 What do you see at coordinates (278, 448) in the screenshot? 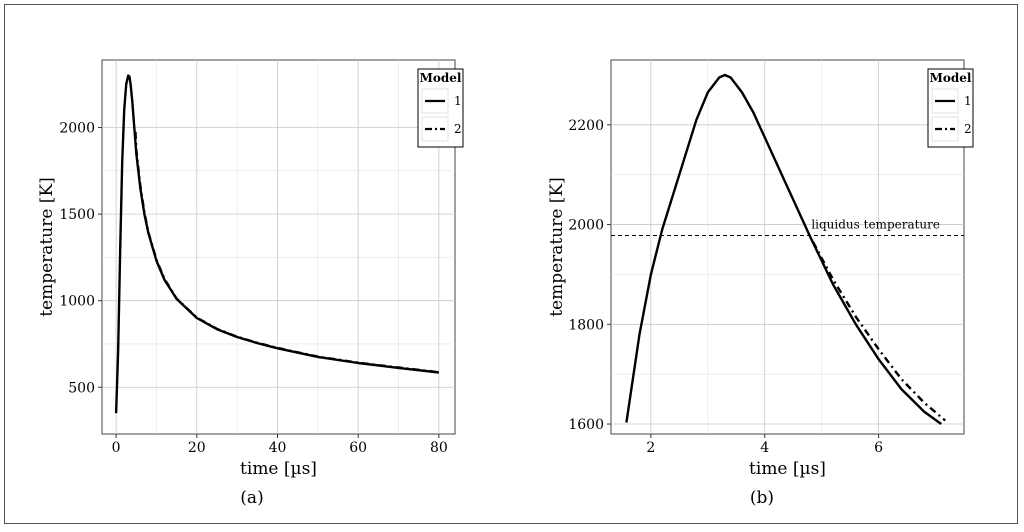
I see `x-tick-label: 40` at bounding box center [278, 448].